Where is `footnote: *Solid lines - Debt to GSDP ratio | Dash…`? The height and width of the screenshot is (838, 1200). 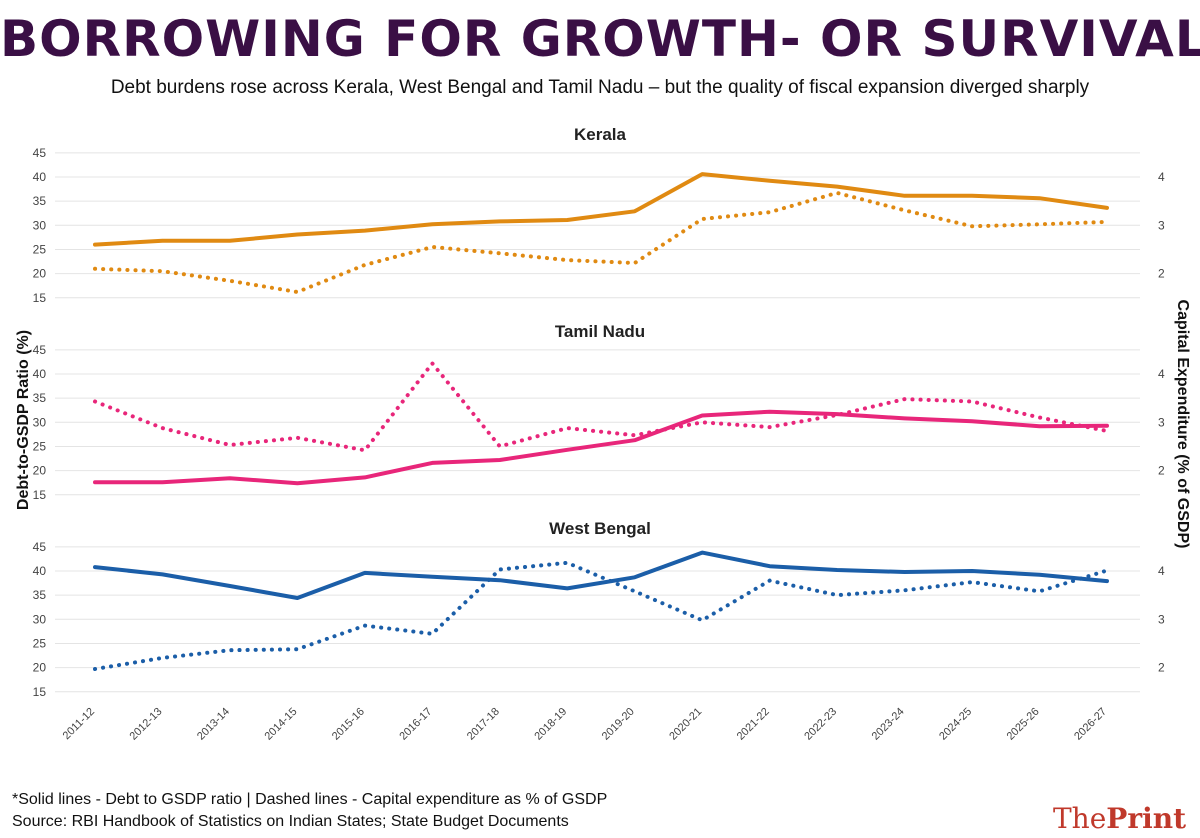
footnote: *Solid lines - Debt to GSDP ratio | Dash… is located at coordinates (310, 799).